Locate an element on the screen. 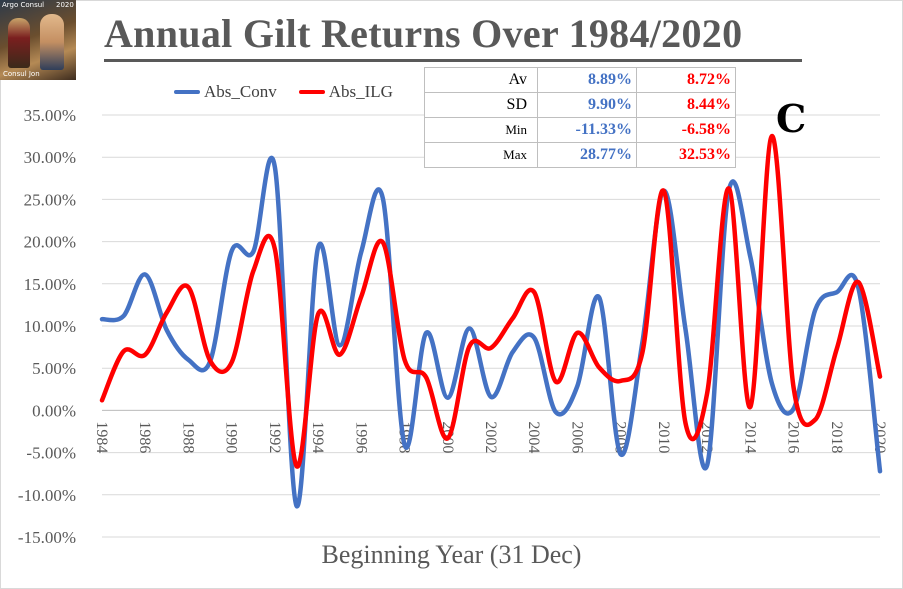 The height and width of the screenshot is (589, 903). stats-conv-av: 8.89% is located at coordinates (587, 80).